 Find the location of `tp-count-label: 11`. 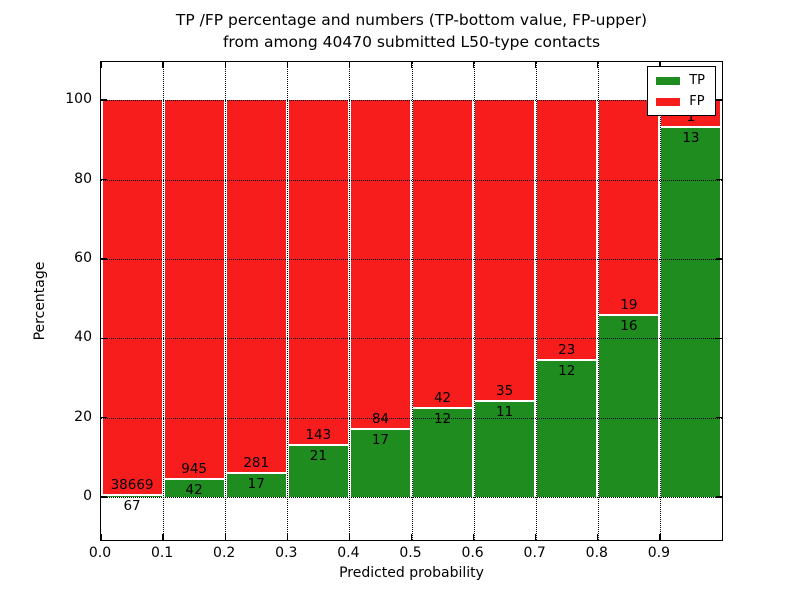

tp-count-label: 11 is located at coordinates (505, 412).